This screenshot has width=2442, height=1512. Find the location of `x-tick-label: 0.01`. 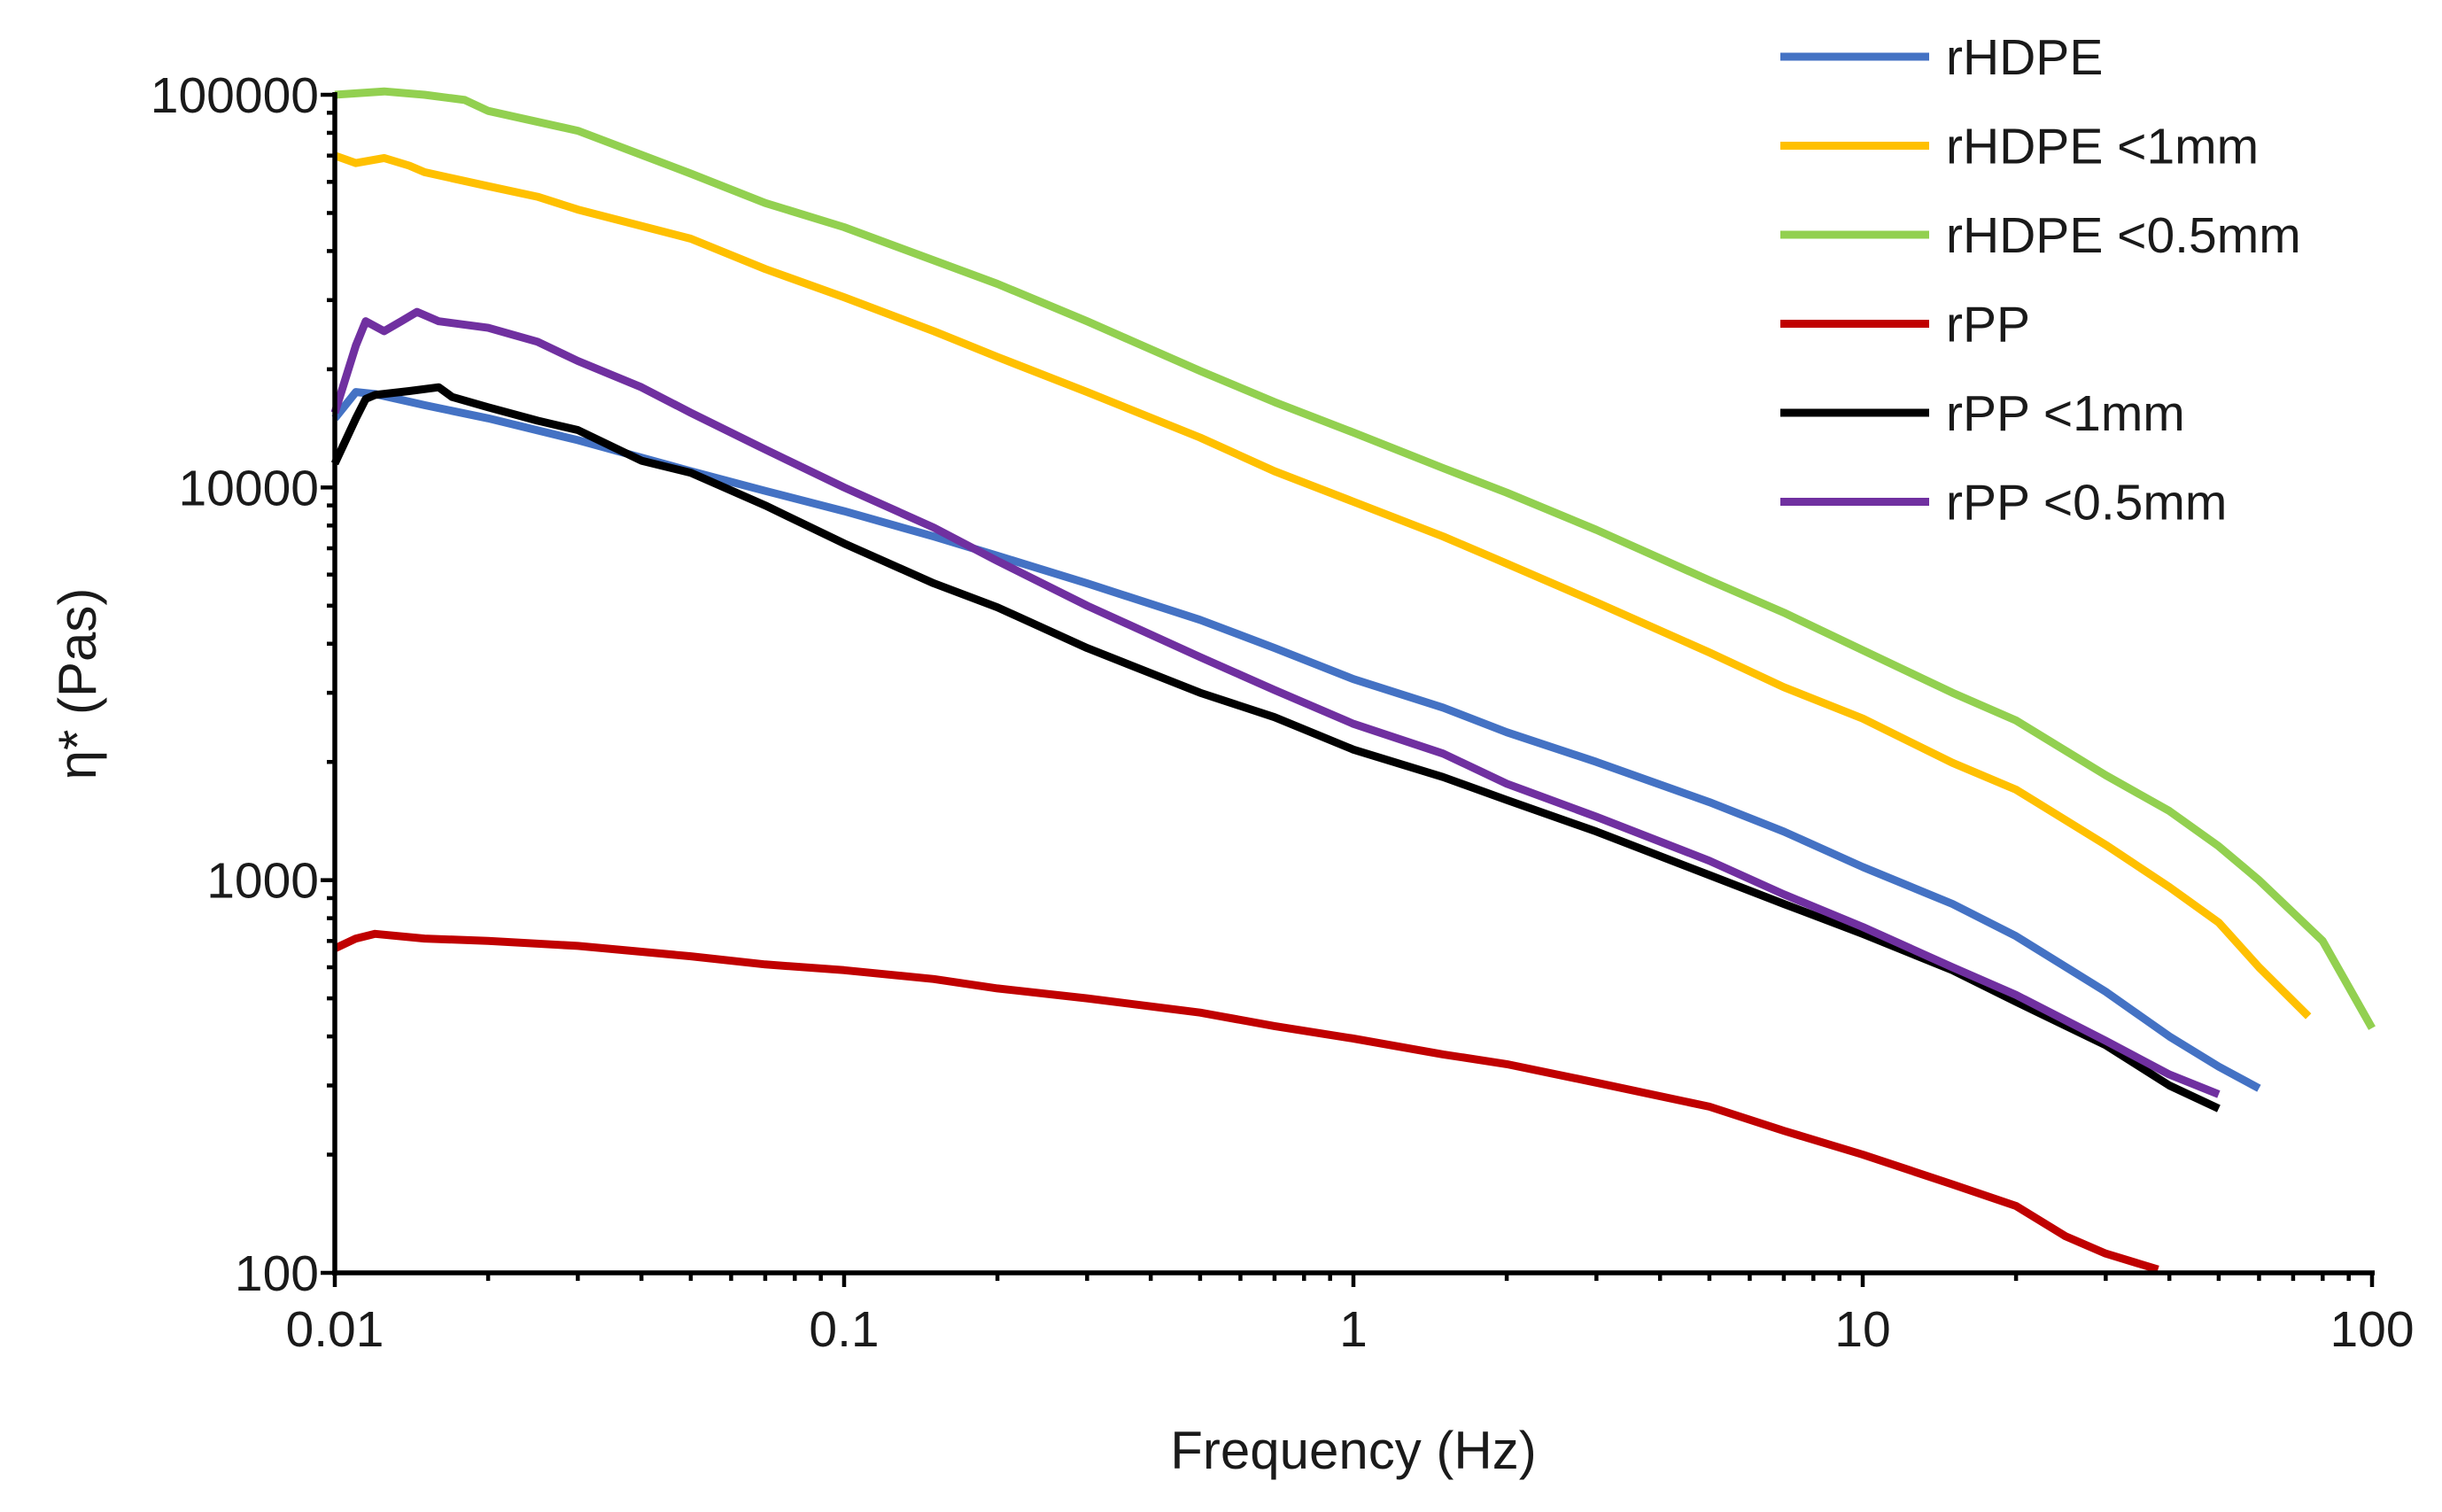

x-tick-label: 0.01 is located at coordinates (335, 1330).